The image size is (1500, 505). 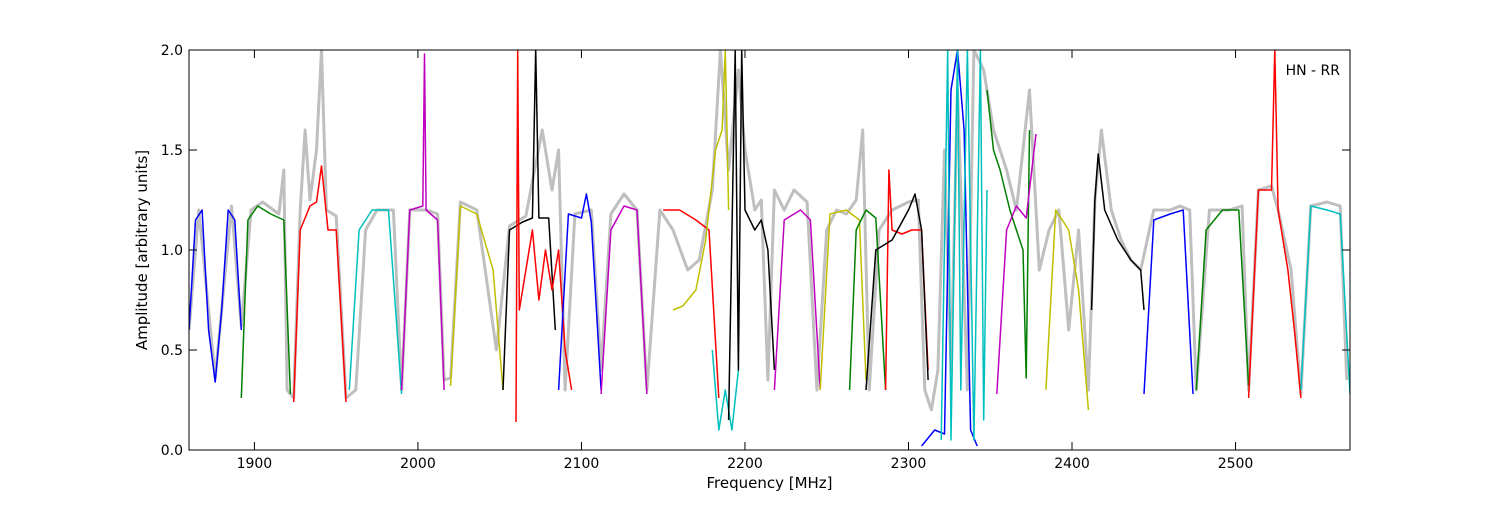 What do you see at coordinates (172, 151) in the screenshot?
I see `y-tick-label: 1.5` at bounding box center [172, 151].